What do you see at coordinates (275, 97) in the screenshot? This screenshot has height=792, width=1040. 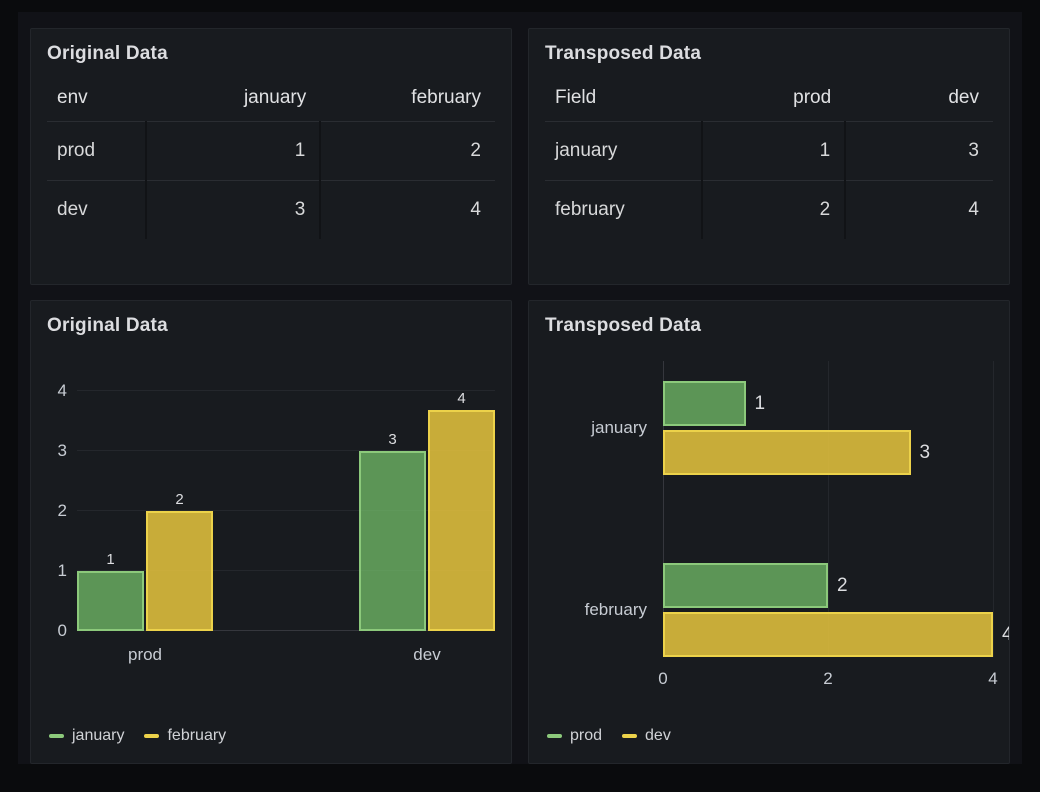 I see `column-header-january: january` at bounding box center [275, 97].